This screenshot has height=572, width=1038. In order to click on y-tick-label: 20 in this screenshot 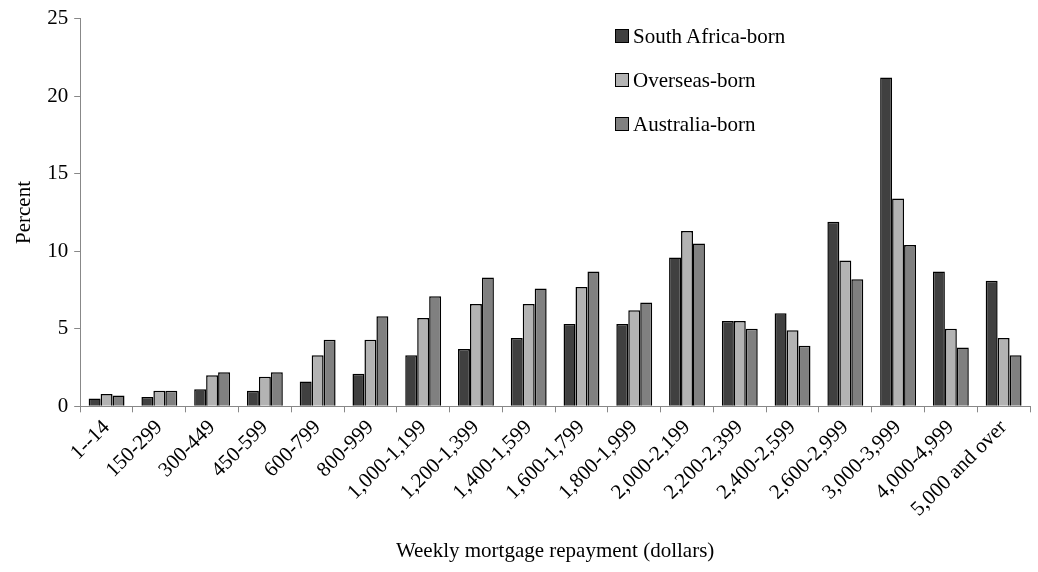, I will do `click(58, 94)`.